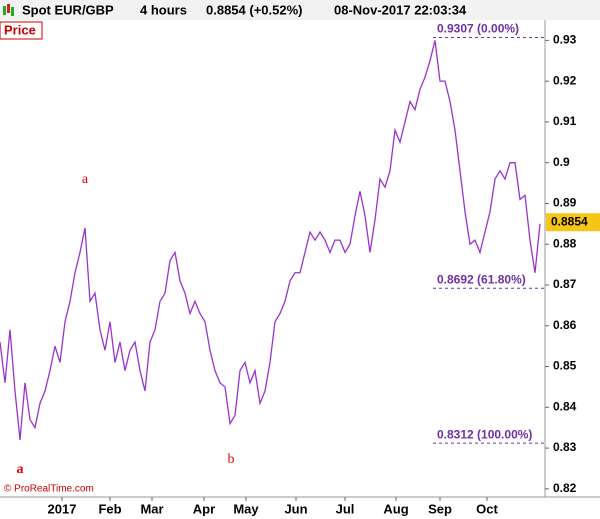 The height and width of the screenshot is (519, 600). What do you see at coordinates (565, 243) in the screenshot?
I see `y-tick-label: 0.88` at bounding box center [565, 243].